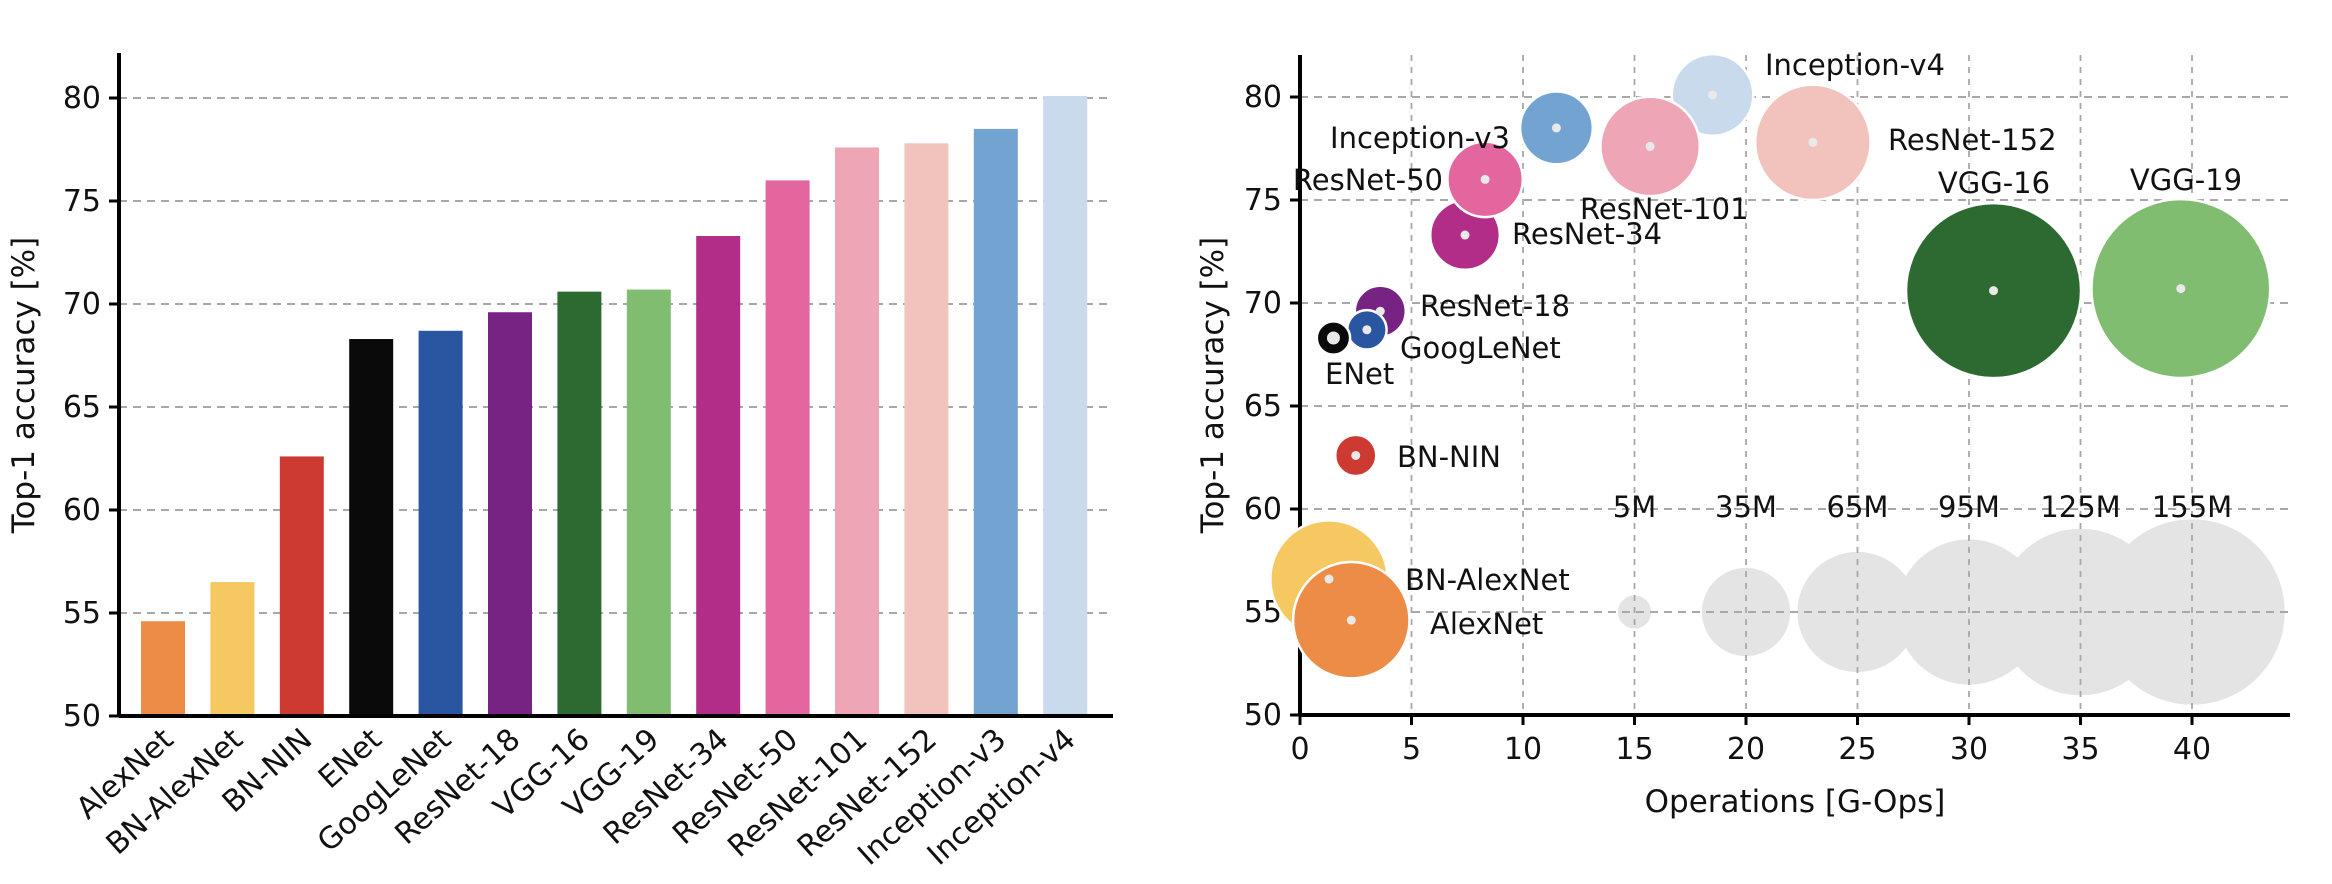 The width and height of the screenshot is (2332, 884). What do you see at coordinates (301, 586) in the screenshot?
I see `bar-bn-nin` at bounding box center [301, 586].